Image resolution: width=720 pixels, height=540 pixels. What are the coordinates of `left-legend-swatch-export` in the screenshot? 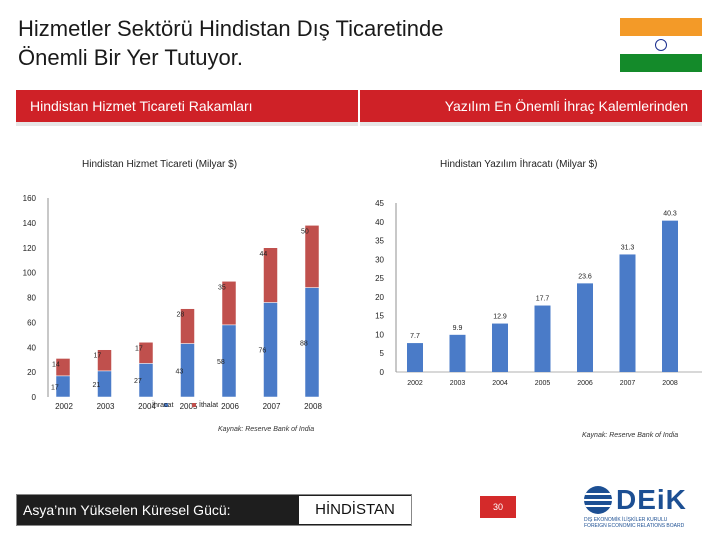 It's located at (166, 405).